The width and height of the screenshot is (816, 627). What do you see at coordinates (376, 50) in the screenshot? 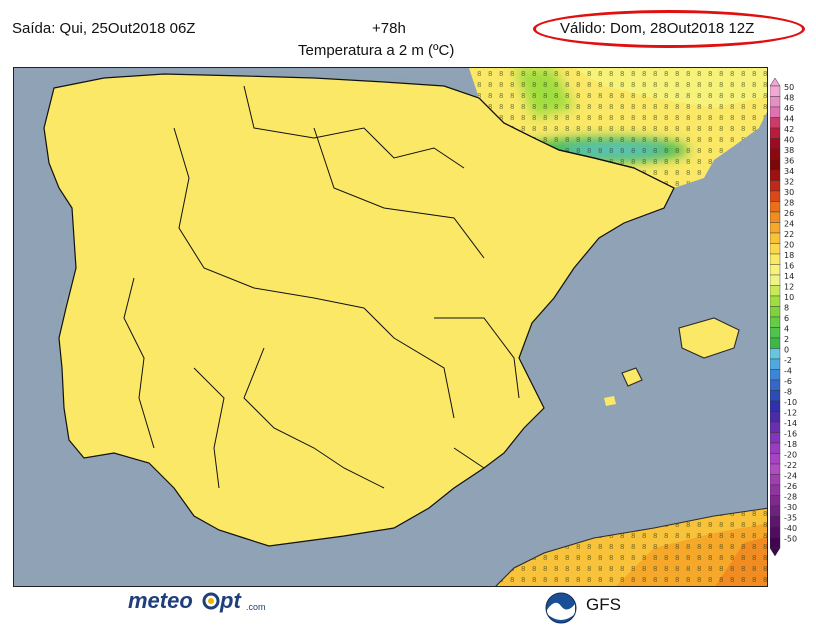
I see `map-title: Temperatura a 2 m (ºC)` at bounding box center [376, 50].